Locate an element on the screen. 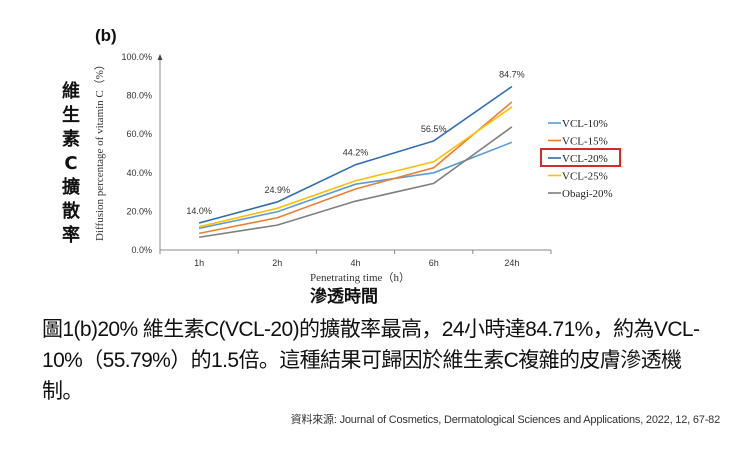 This screenshot has height=452, width=740. y-axis-title: Diffusion percentage of vitamin C（%） is located at coordinates (99, 150).